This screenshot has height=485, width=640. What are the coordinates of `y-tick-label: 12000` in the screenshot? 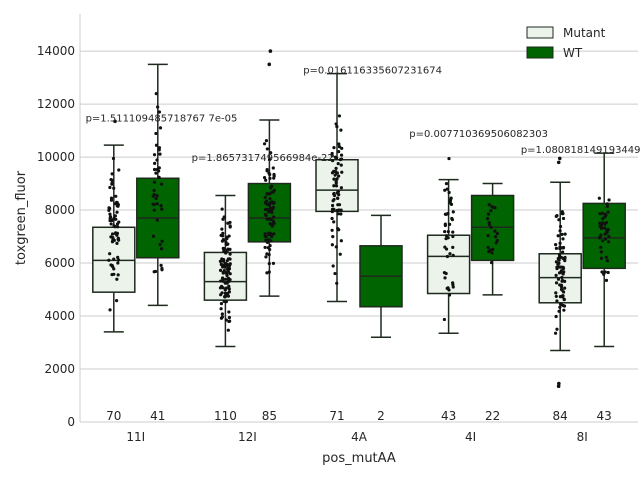 It's located at (56, 104).